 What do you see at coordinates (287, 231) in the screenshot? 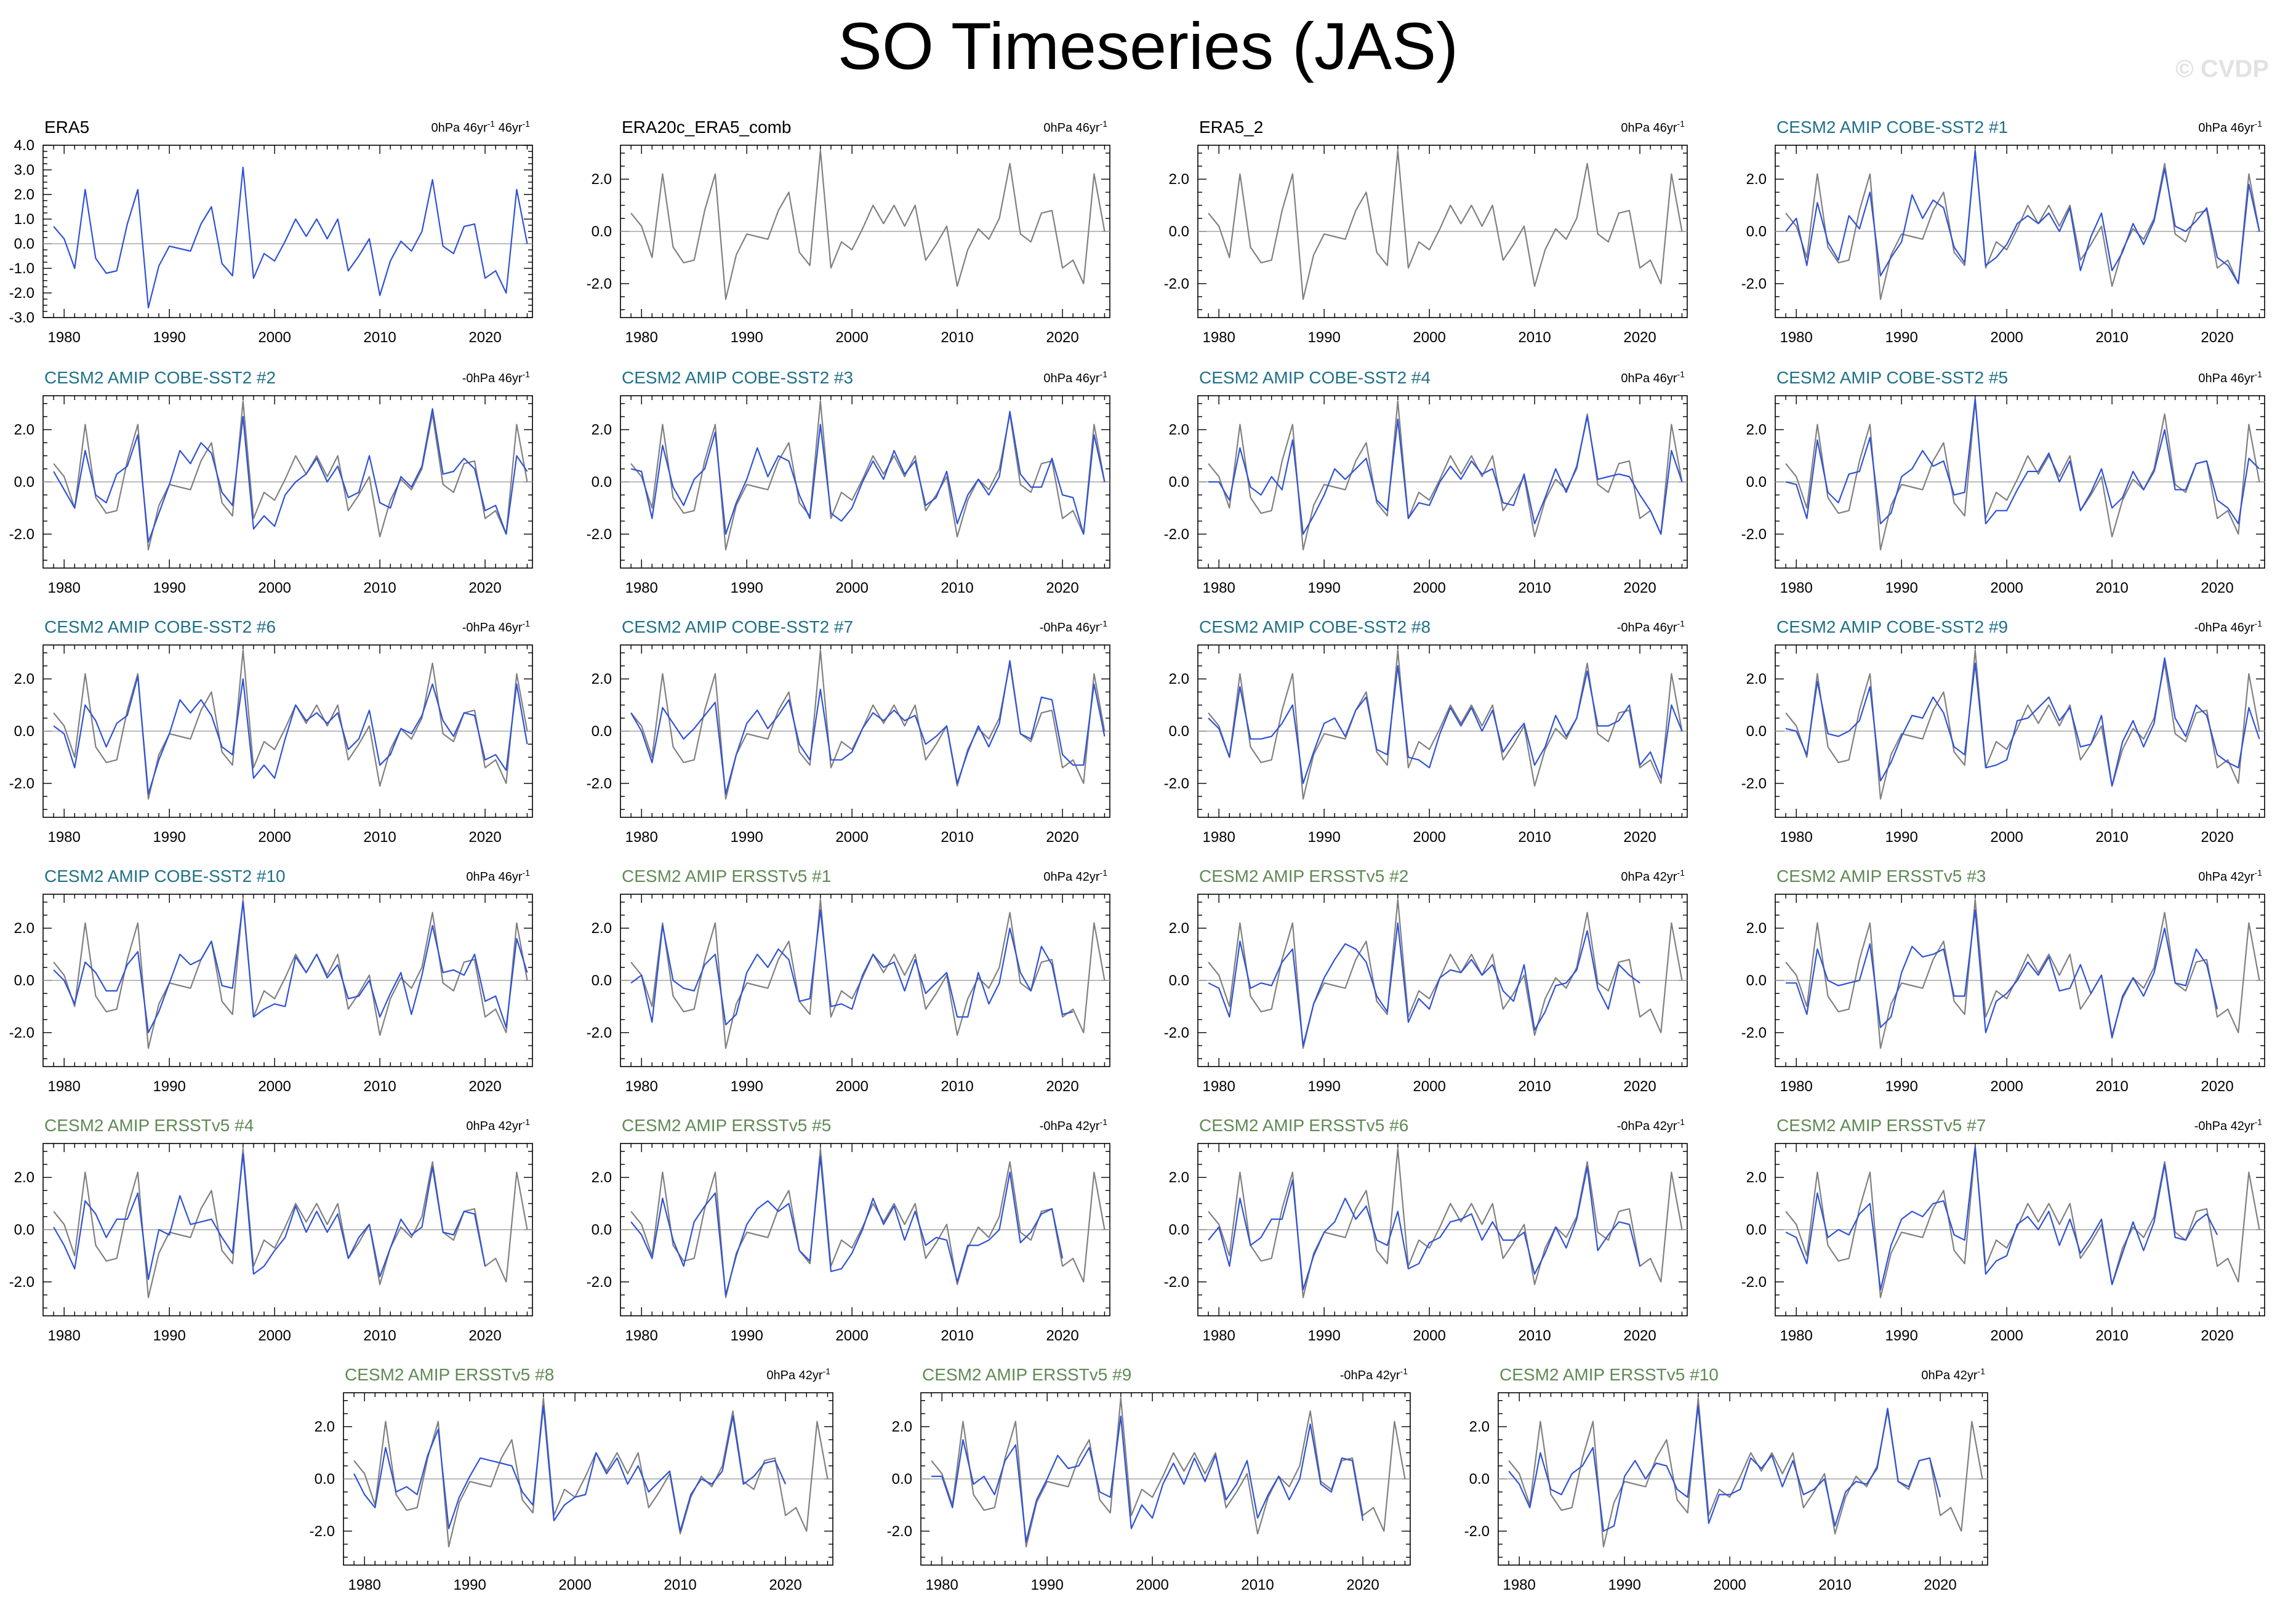
I see `plot-frame` at bounding box center [287, 231].